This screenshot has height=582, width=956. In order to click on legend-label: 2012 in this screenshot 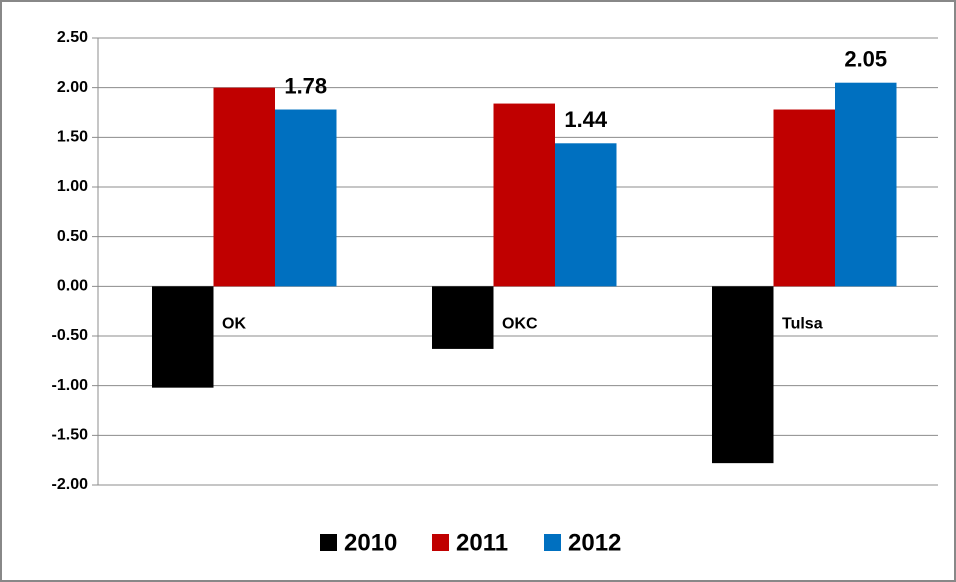, I will do `click(594, 542)`.